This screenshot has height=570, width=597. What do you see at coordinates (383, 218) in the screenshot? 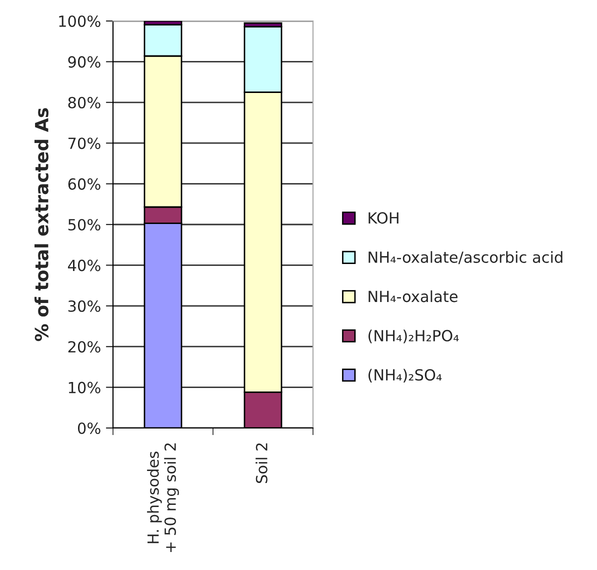
I see `legend-label: KOH` at bounding box center [383, 218].